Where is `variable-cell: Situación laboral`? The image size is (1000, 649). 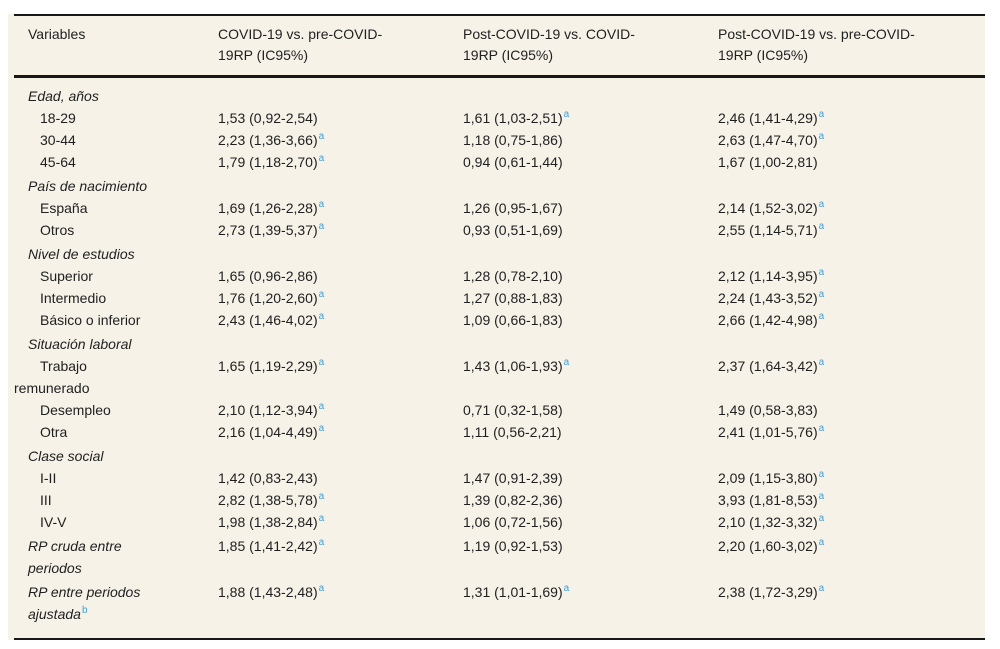
variable-cell: Situación laboral is located at coordinates (116, 343).